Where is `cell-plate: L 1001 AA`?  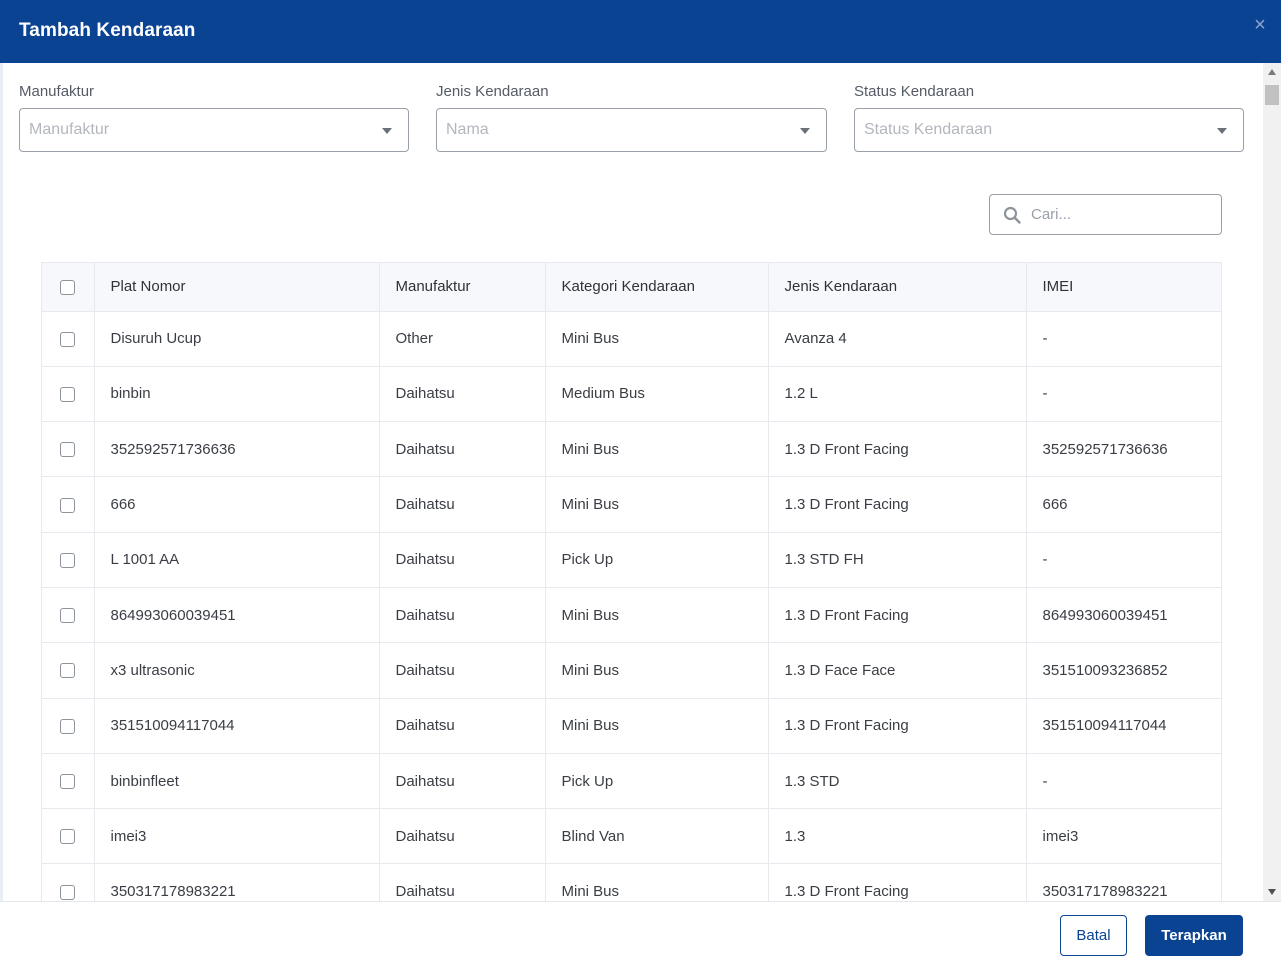 cell-plate: L 1001 AA is located at coordinates (237, 560).